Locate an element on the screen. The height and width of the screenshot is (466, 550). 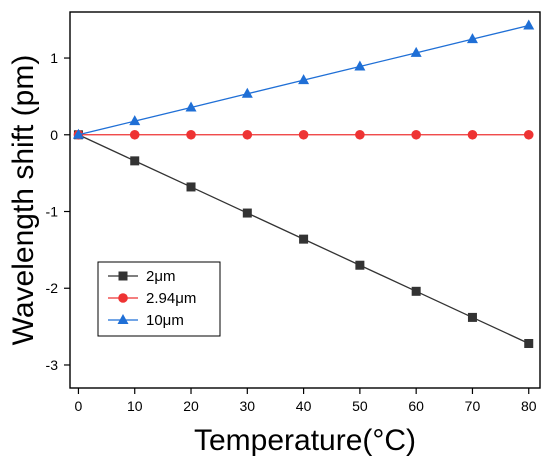
x-tick-label: 10 is located at coordinates (135, 406).